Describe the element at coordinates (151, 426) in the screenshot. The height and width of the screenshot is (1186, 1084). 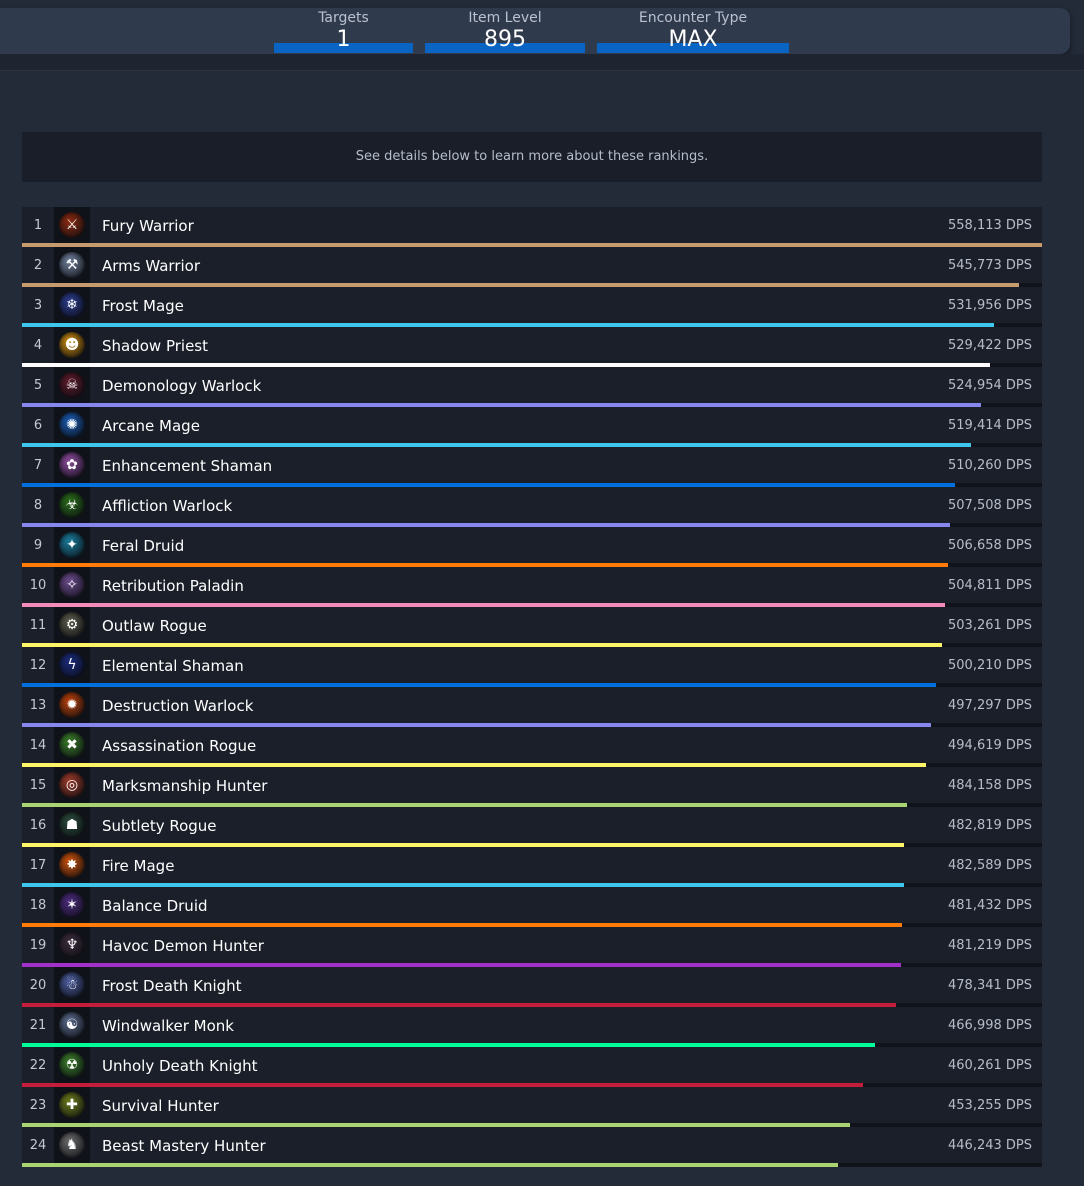
I see `spec-name-link: Arcane Mage` at that location.